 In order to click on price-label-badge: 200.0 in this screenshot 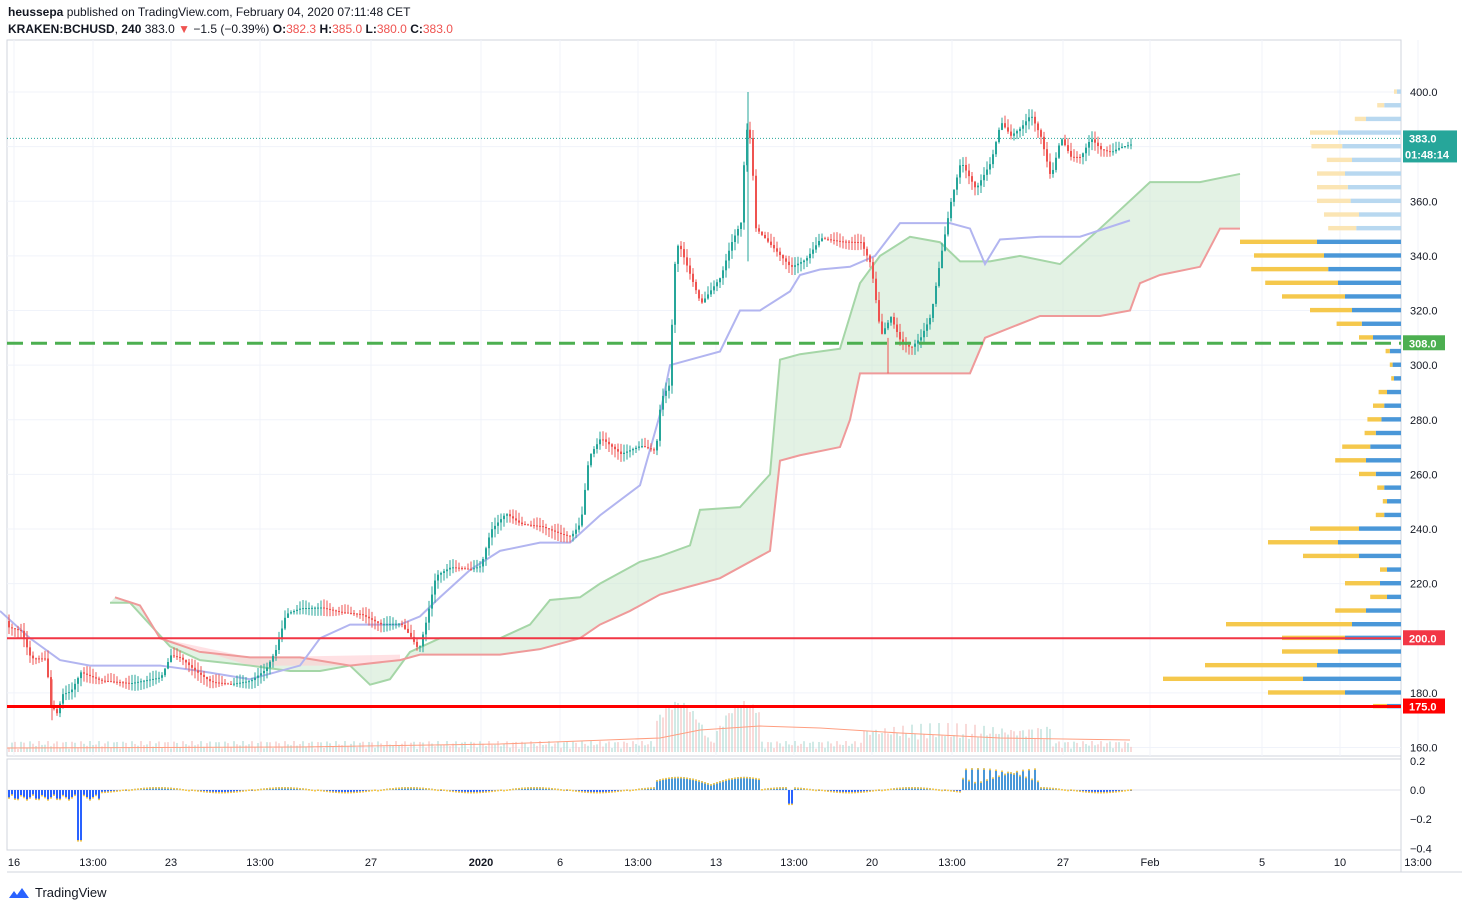, I will do `click(1424, 638)`.